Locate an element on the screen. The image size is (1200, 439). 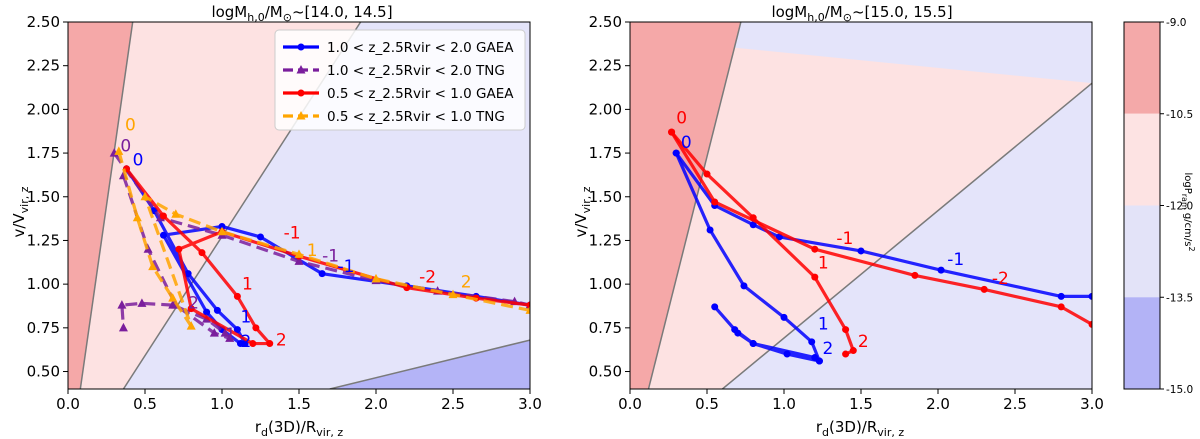
y-tick-label: 2.50 is located at coordinates (605, 22).